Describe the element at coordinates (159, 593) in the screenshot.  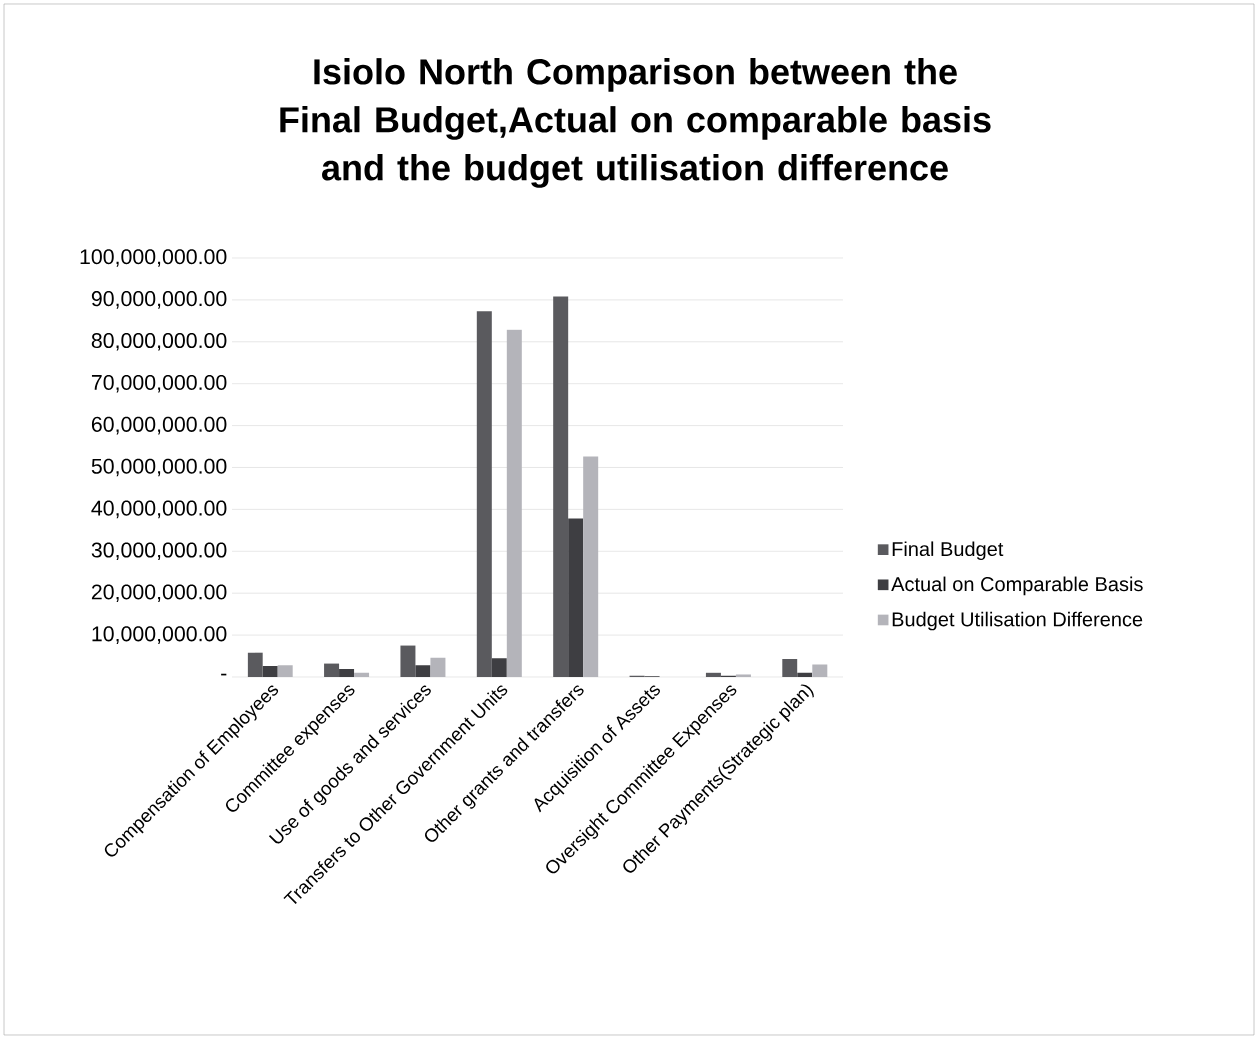
I see `y-tick-label: 20,000,000.00` at that location.